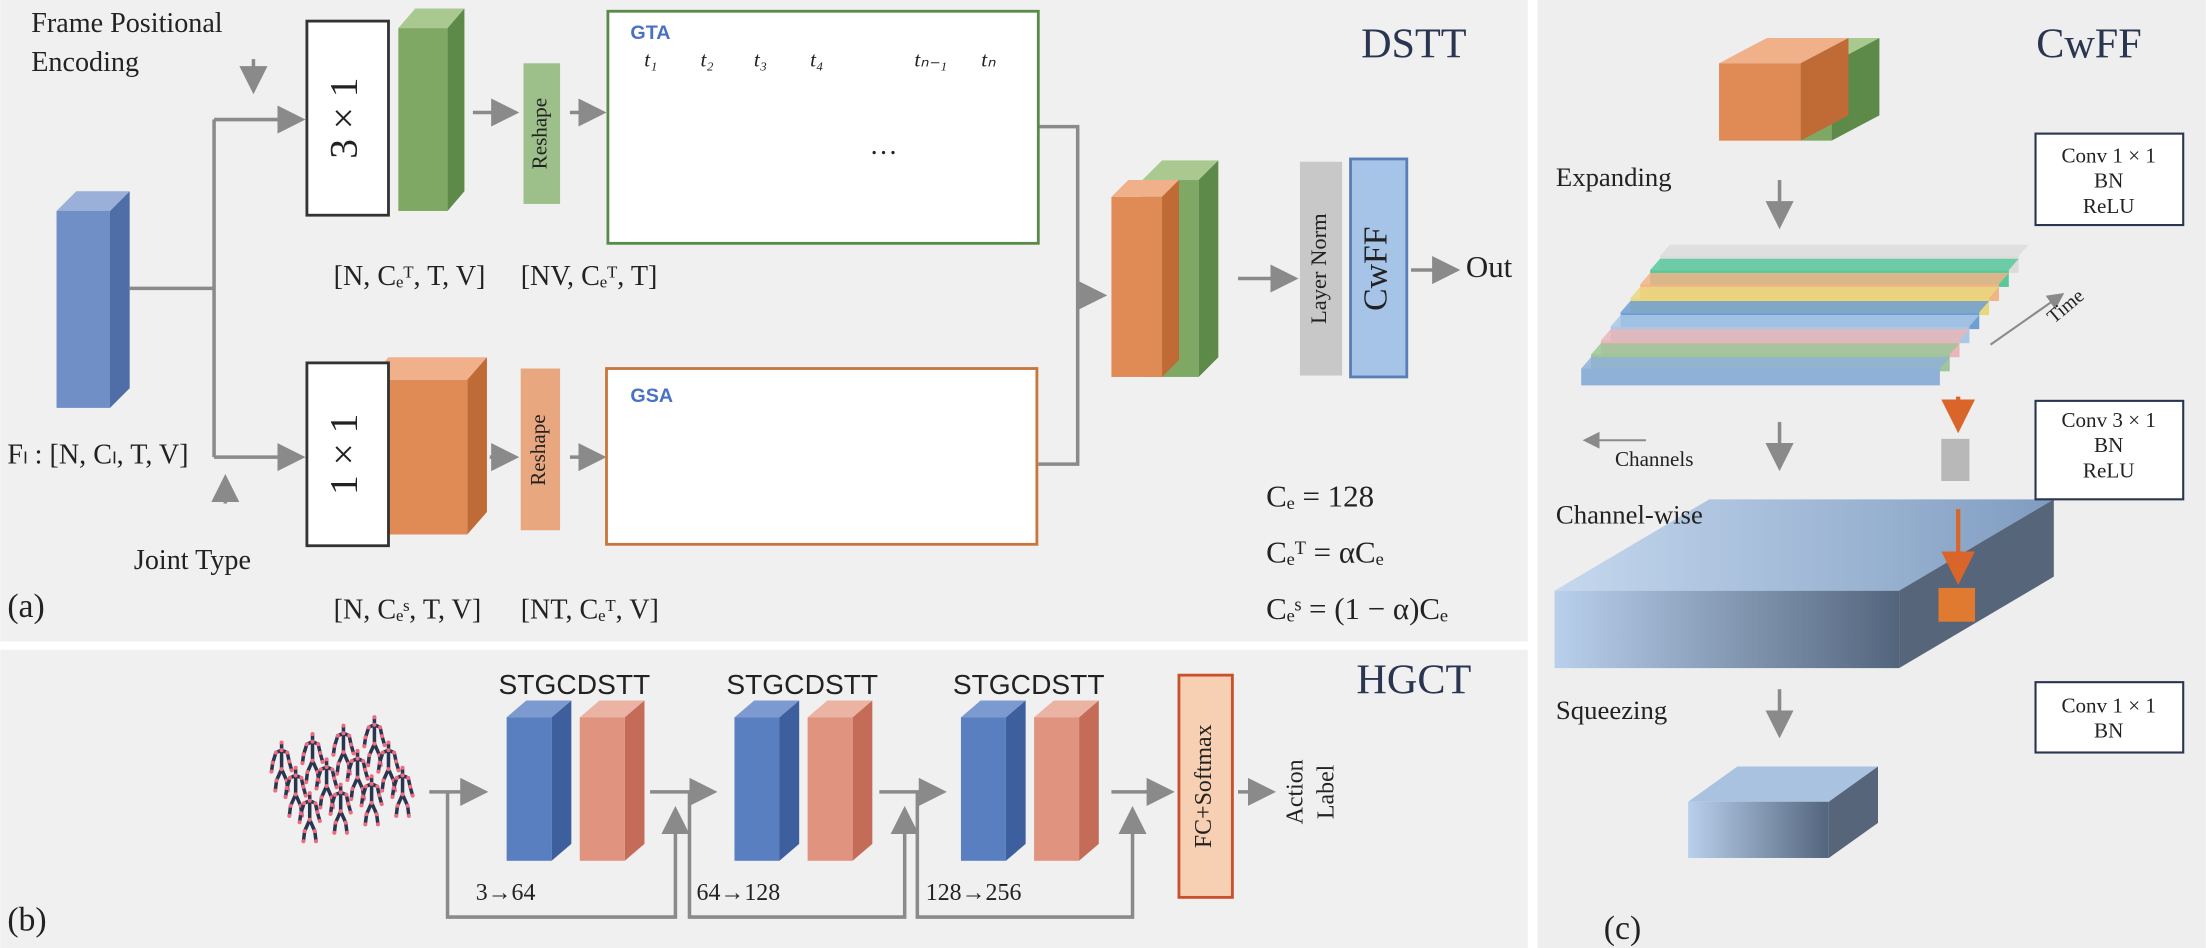 Image resolution: width=2206 pixels, height=948 pixels. Describe the element at coordinates (26, 919) in the screenshot. I see `panel-label: (b)` at that location.